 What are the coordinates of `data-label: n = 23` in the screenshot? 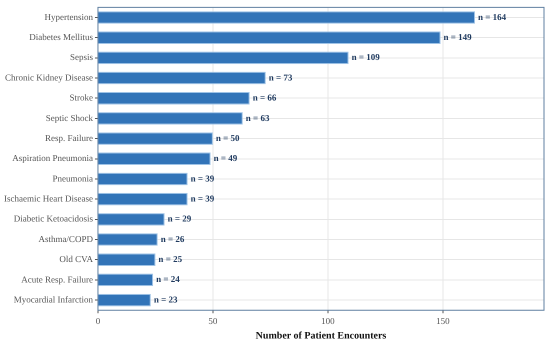 It's located at (166, 299).